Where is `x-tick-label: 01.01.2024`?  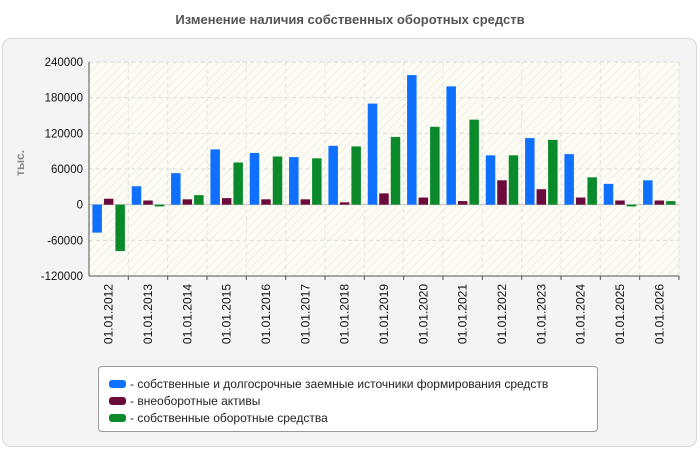 x-tick-label: 01.01.2024 is located at coordinates (581, 314).